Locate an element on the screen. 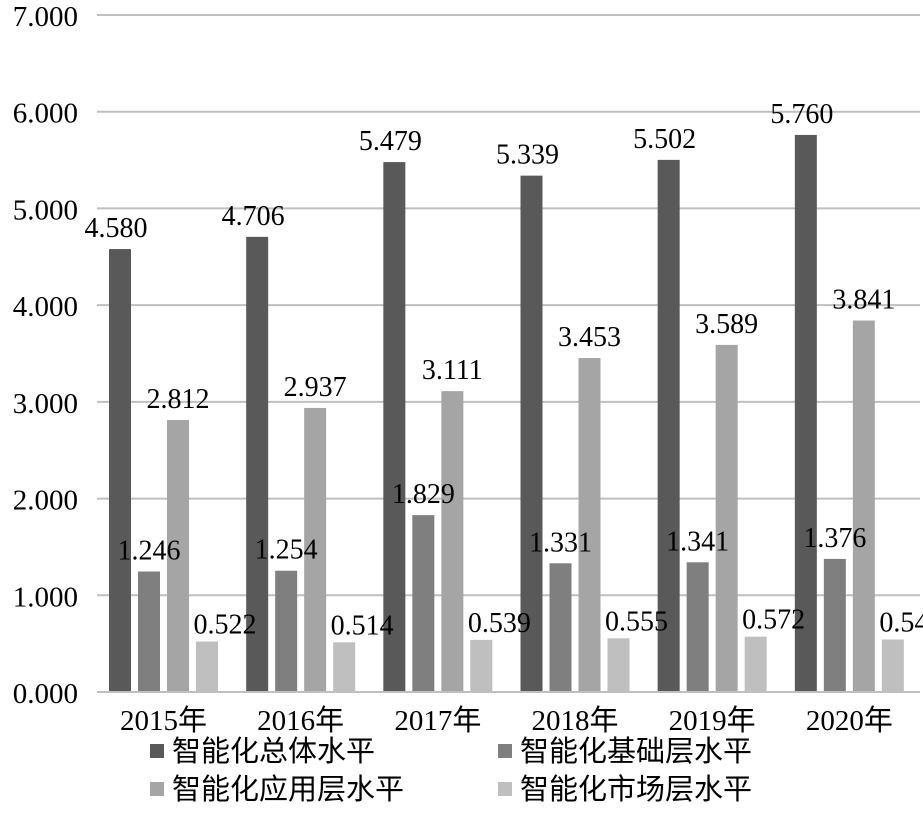 This screenshot has height=815, width=923. y-tick-label: 7.000 is located at coordinates (45, 17).